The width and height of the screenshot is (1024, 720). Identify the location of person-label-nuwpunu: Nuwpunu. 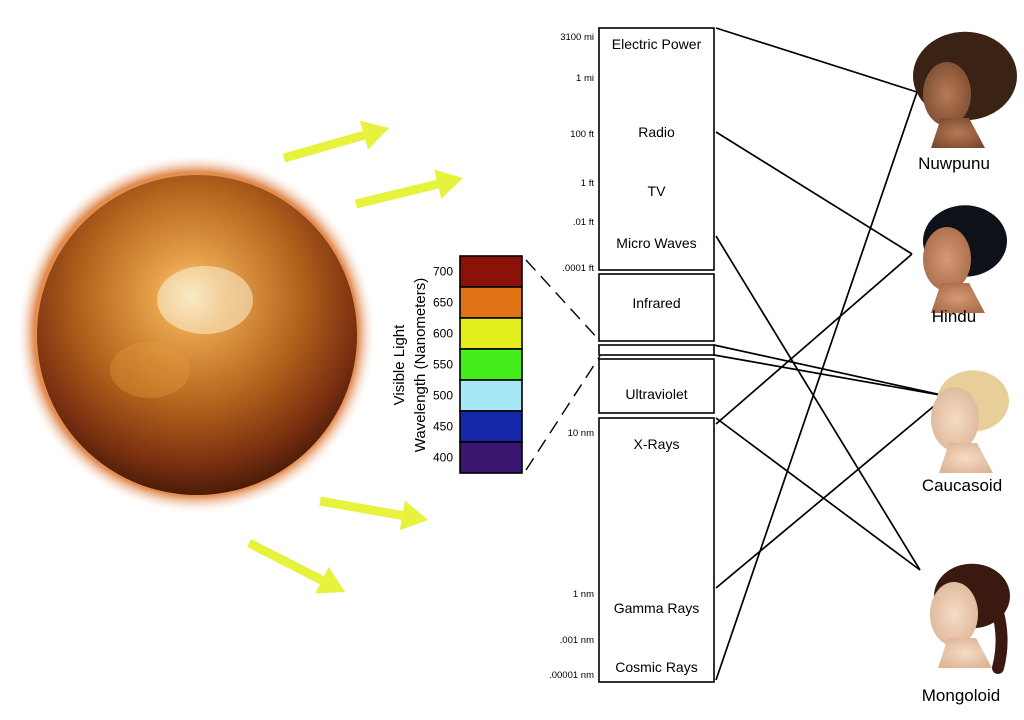
(954, 163).